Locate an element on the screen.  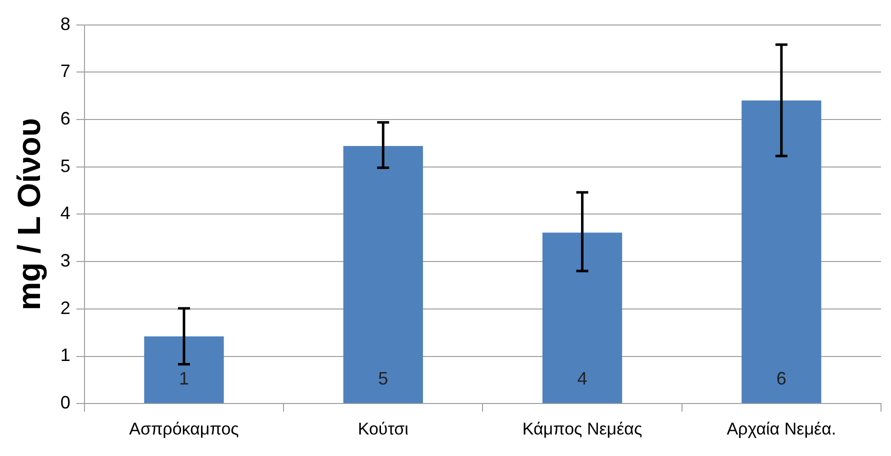
annotation: 4 is located at coordinates (582, 378).